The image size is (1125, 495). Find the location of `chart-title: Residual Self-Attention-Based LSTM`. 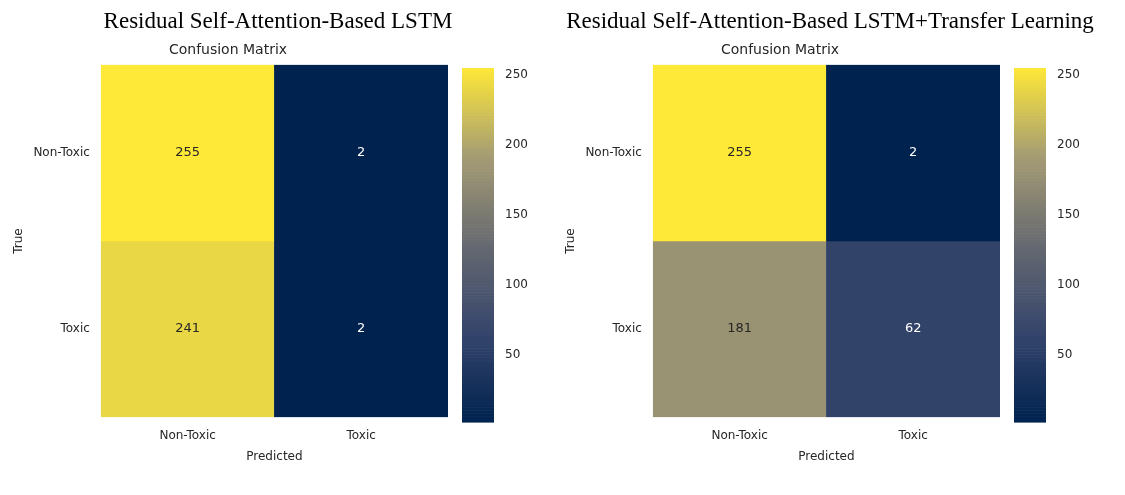

chart-title: Residual Self-Attention-Based LSTM is located at coordinates (278, 21).